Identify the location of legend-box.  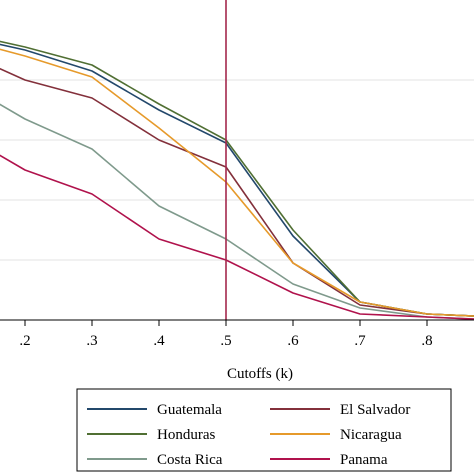
(264, 430).